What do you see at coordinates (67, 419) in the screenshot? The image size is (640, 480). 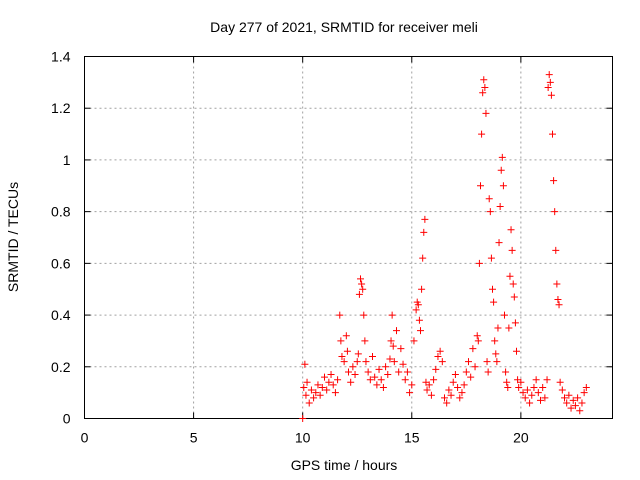 I see `y-tick-label: 0` at bounding box center [67, 419].